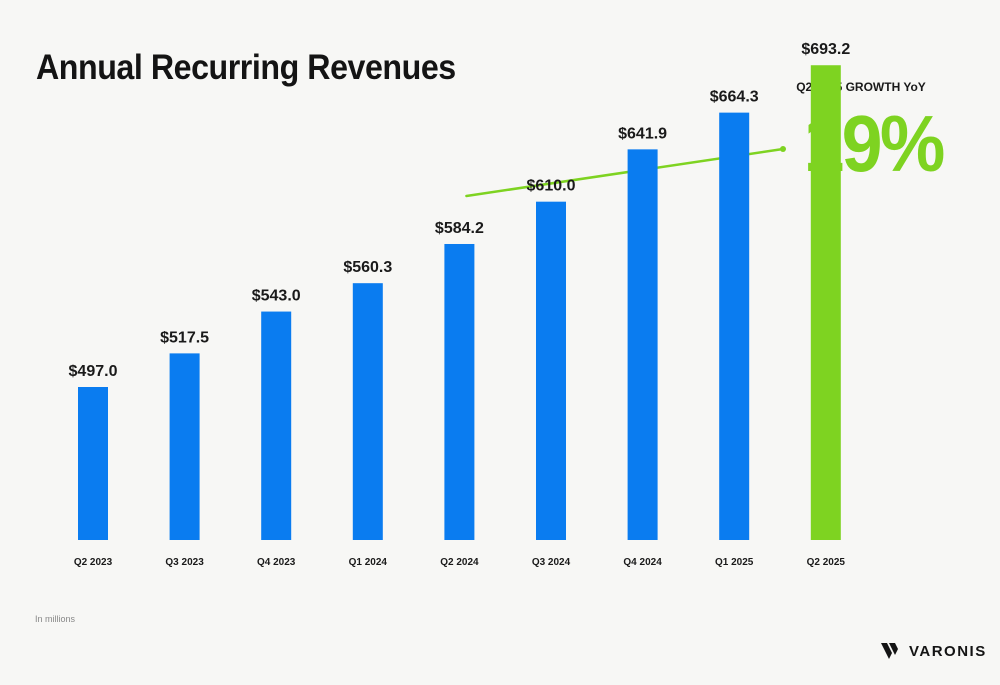 The image size is (1000, 685). Describe the element at coordinates (642, 562) in the screenshot. I see `x-tick-label: Q4 2024` at that location.